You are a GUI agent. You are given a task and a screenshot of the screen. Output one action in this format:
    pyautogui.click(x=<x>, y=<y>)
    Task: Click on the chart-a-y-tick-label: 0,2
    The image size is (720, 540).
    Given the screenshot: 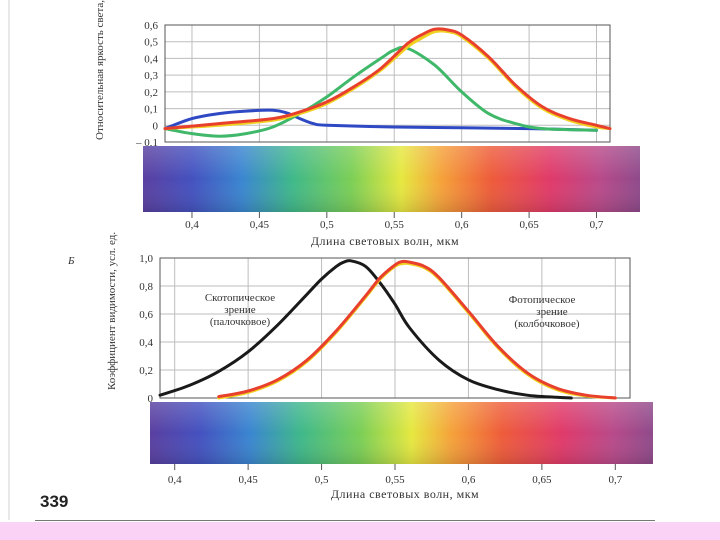 What is the action you would take?
    pyautogui.click(x=151, y=93)
    